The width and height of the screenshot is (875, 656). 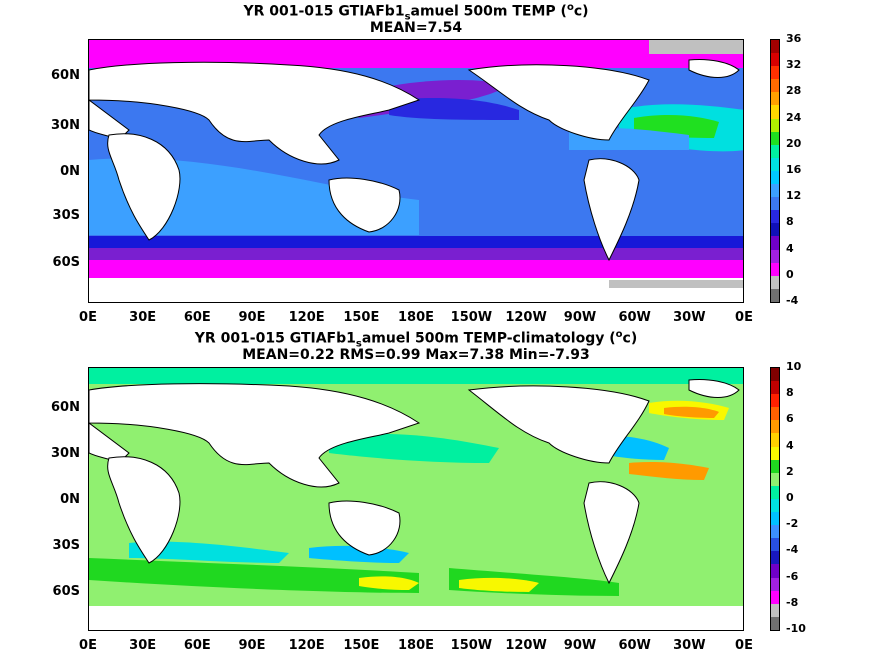 What do you see at coordinates (790, 445) in the screenshot?
I see `map2-colorbar-label: 4` at bounding box center [790, 445].